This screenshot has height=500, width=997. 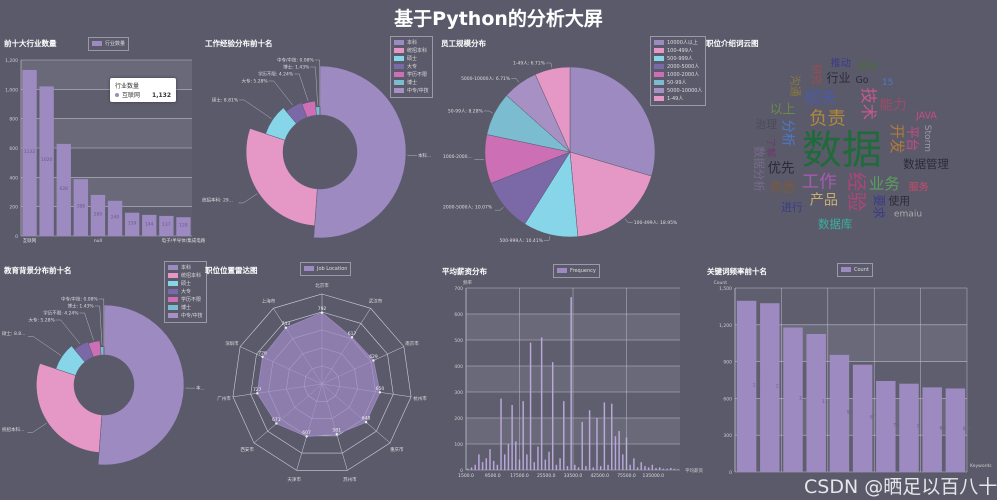 I want to click on radar-indicator-label: 南京市, so click(x=412, y=343).